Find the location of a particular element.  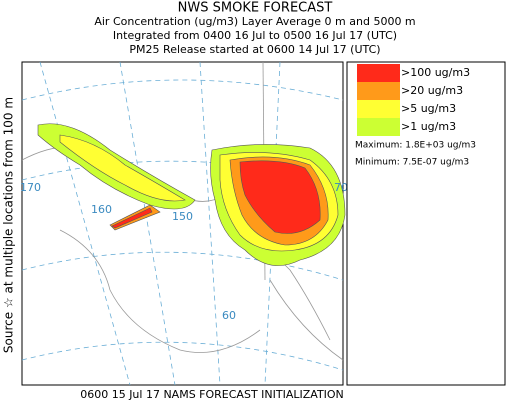

grid-label: 170 is located at coordinates (30, 187).